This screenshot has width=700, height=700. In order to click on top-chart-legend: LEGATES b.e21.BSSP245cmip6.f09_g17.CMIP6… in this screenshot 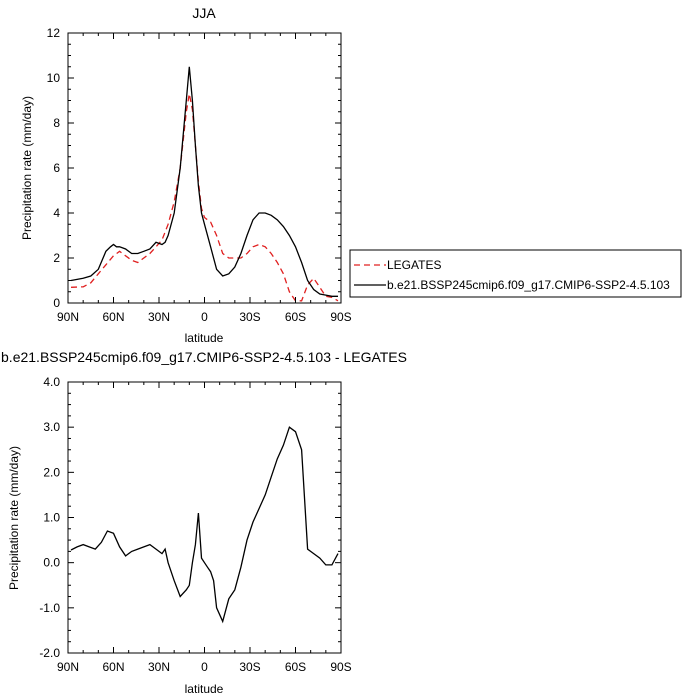, I will do `click(515, 273)`.